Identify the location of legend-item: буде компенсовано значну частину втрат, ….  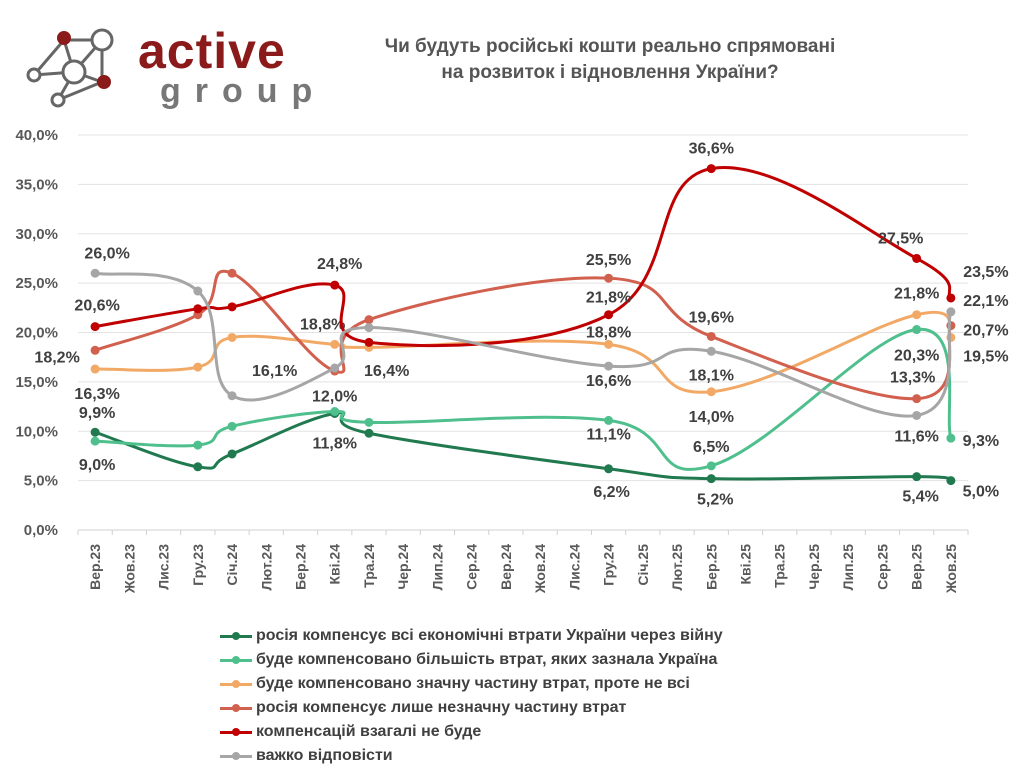
(471, 684).